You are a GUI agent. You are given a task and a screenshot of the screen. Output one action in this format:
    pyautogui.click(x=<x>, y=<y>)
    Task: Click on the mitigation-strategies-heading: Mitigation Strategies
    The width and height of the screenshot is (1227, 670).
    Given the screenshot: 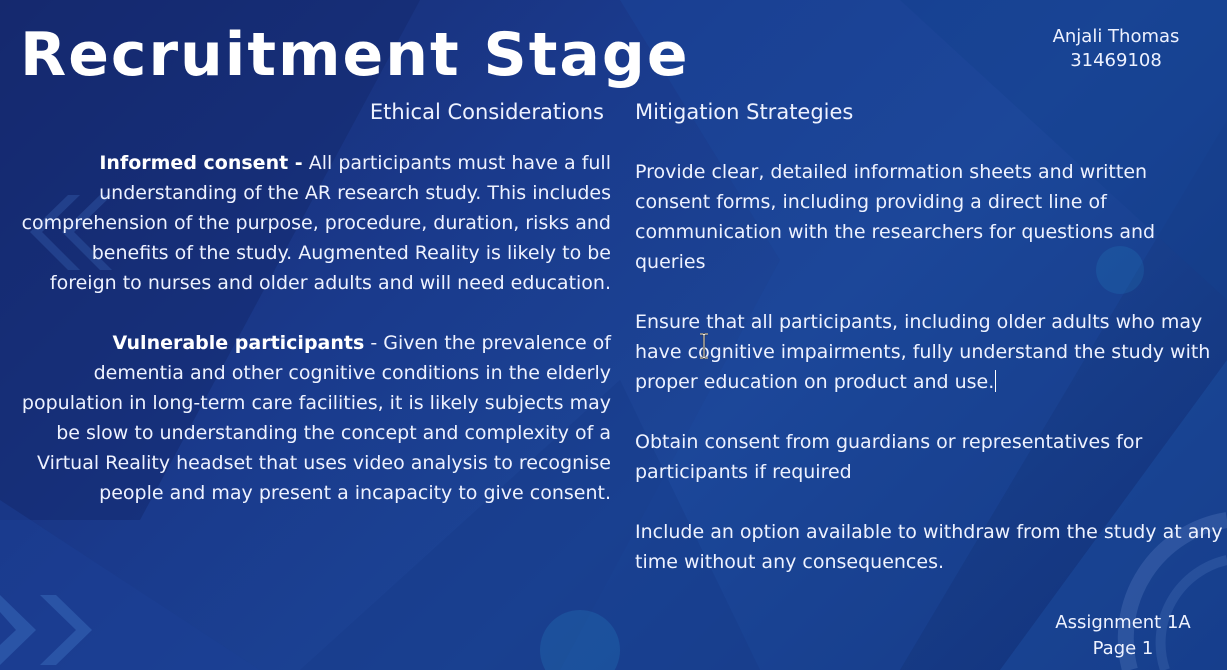 What is the action you would take?
    pyautogui.click(x=744, y=112)
    